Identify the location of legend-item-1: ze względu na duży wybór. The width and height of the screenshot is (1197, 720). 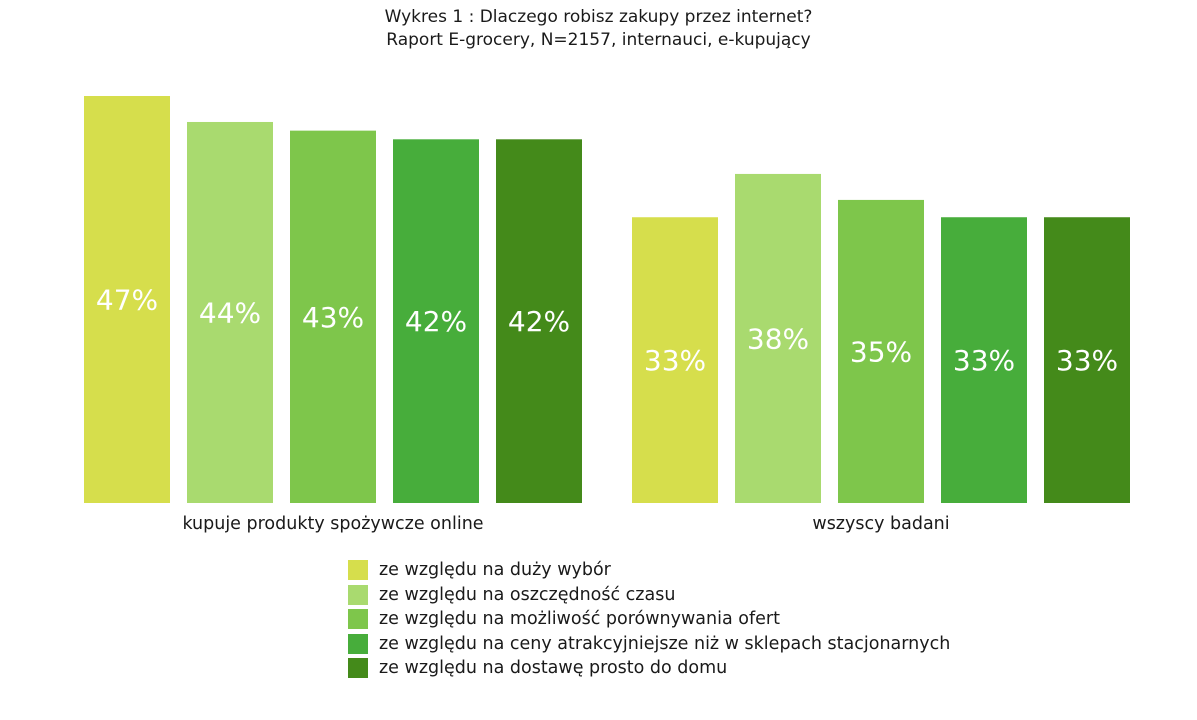
(649, 570).